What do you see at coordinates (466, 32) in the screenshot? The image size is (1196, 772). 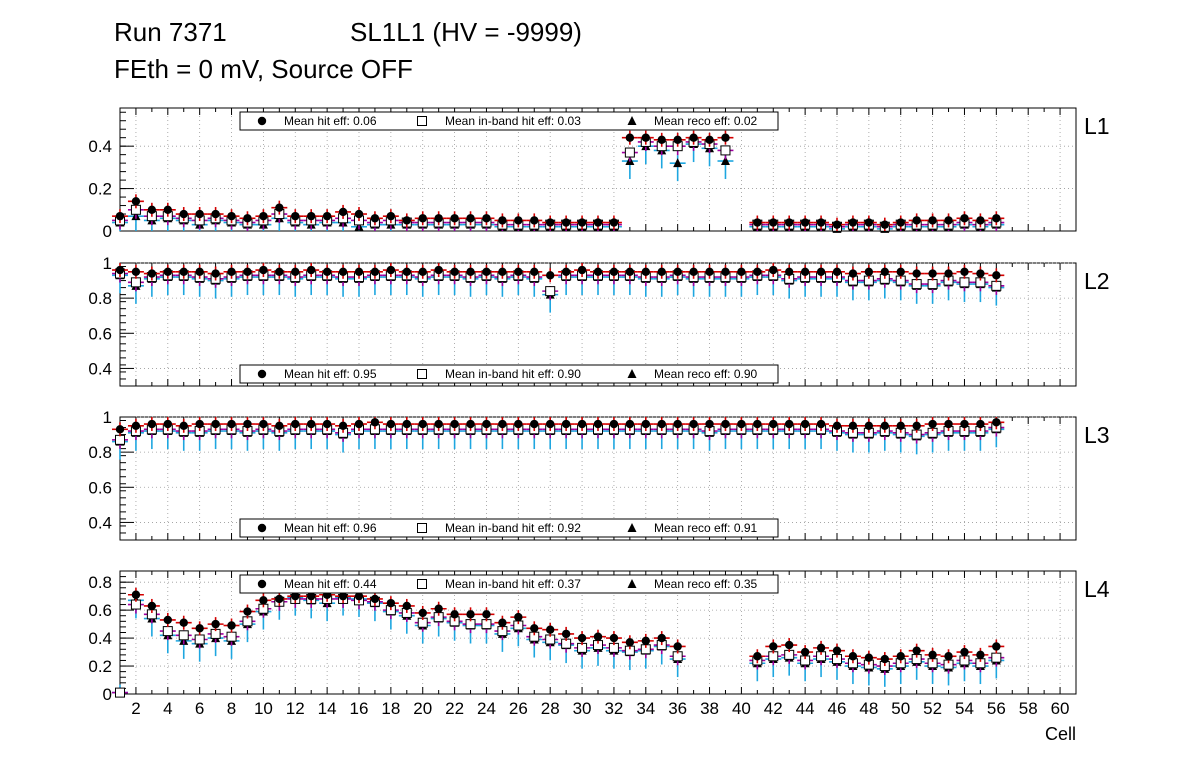 I see `superlayer-title: SL1L1 (HV = -9999)` at bounding box center [466, 32].